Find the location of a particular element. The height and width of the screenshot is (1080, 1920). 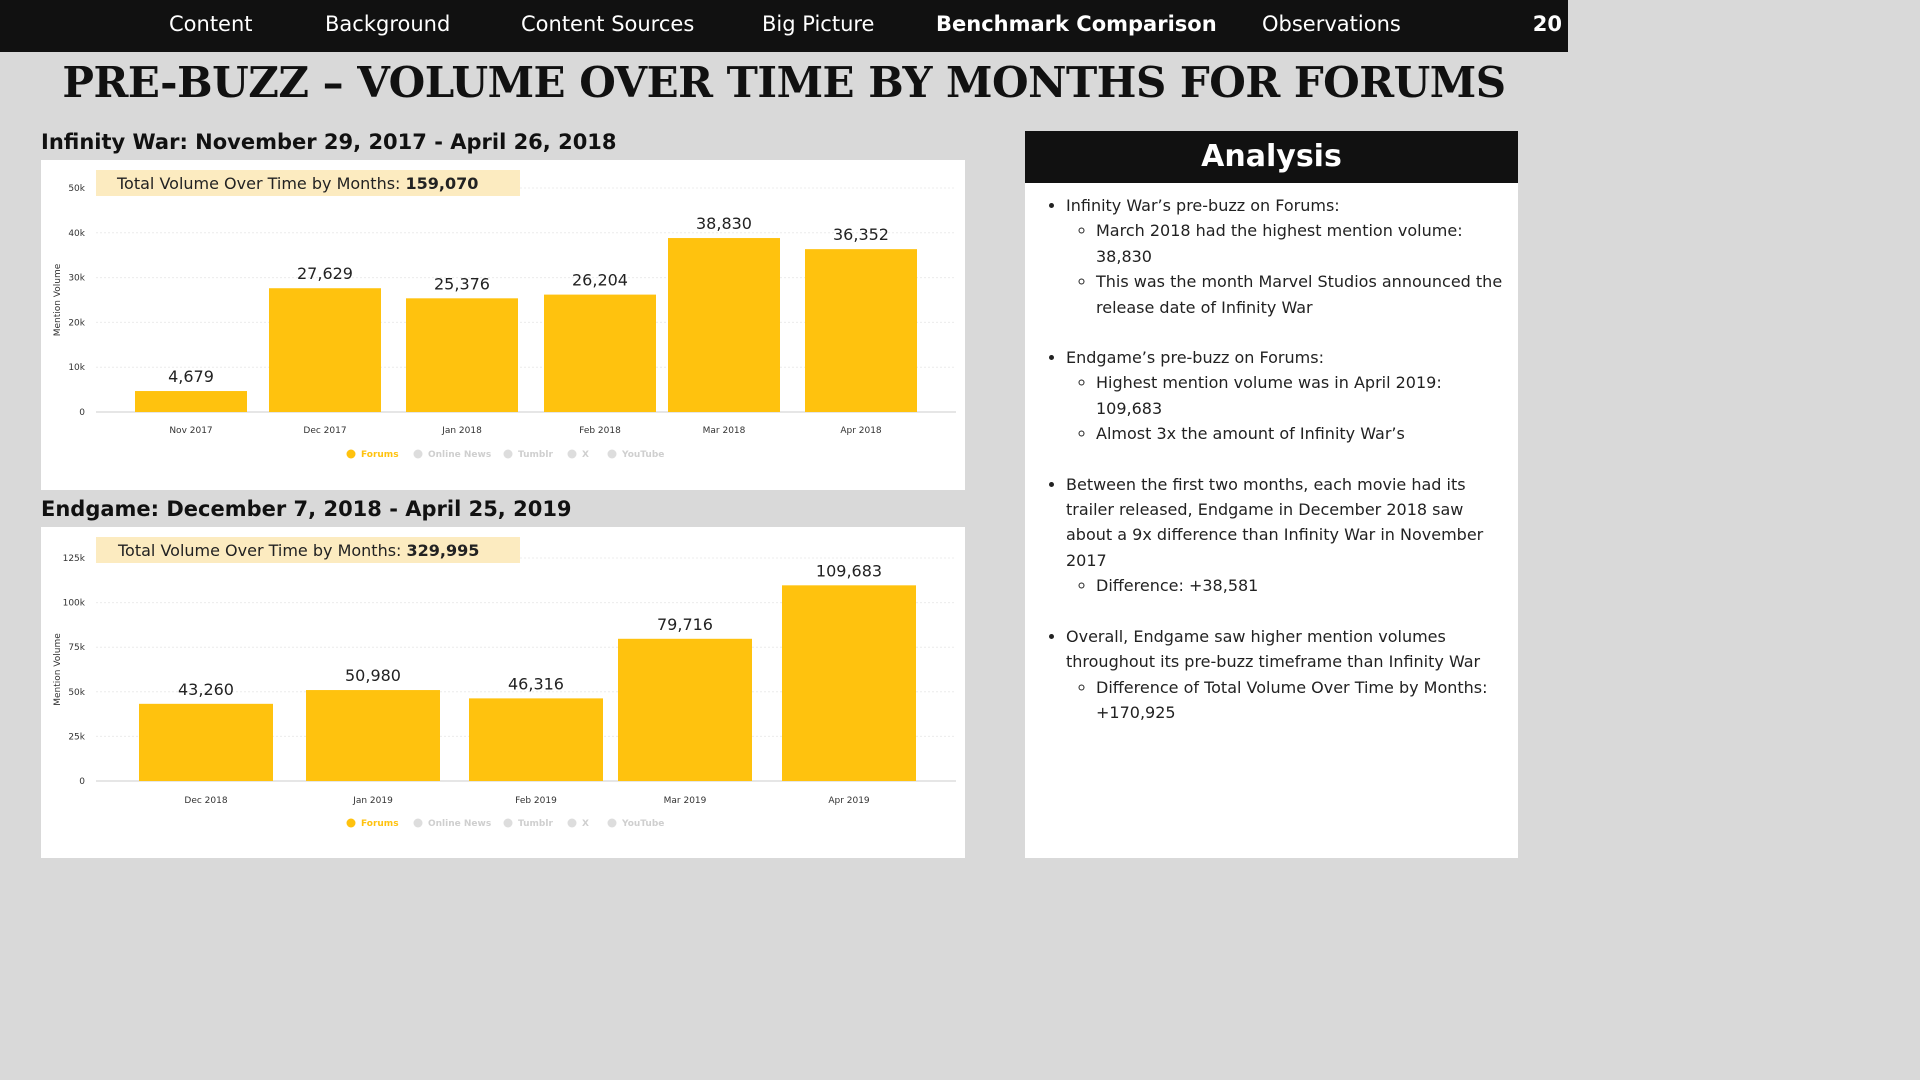

data-label: 38,830 is located at coordinates (724, 223).